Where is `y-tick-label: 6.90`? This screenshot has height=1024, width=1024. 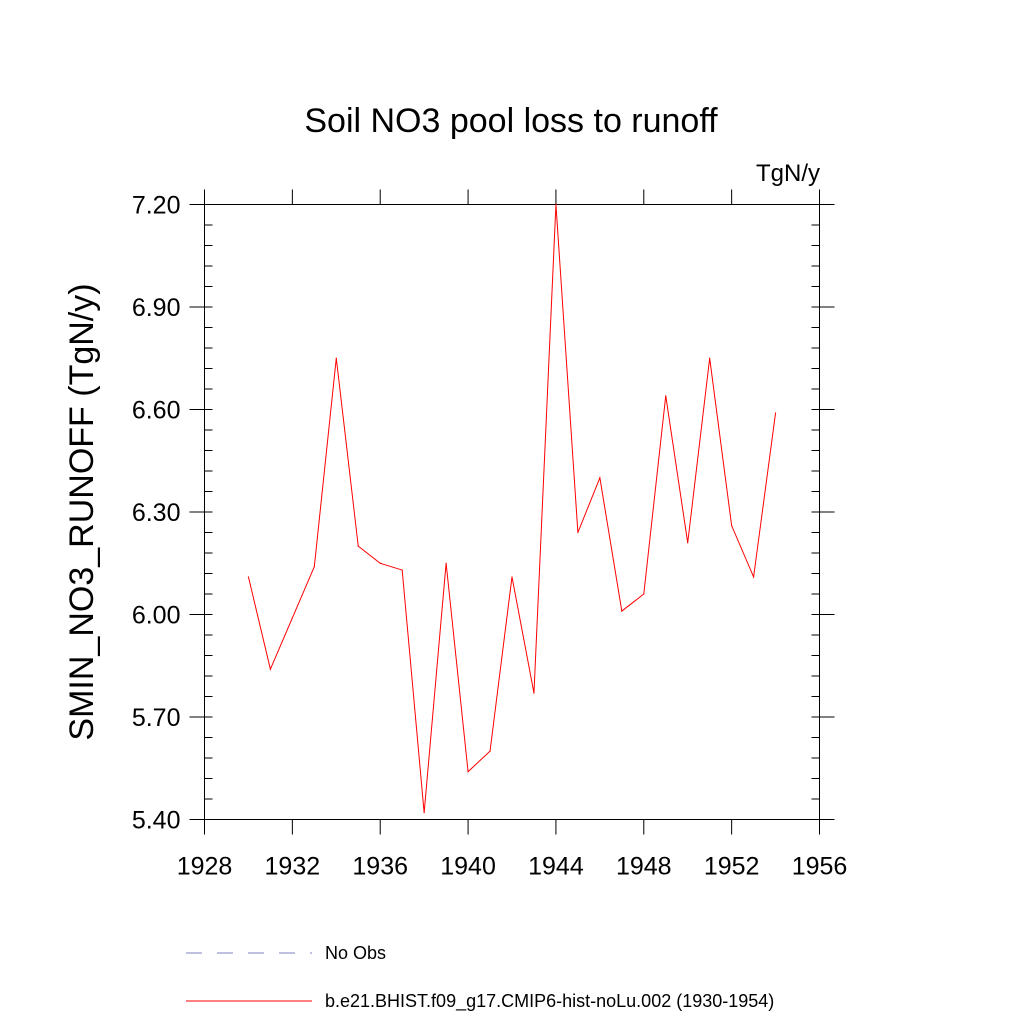 y-tick-label: 6.90 is located at coordinates (156, 308).